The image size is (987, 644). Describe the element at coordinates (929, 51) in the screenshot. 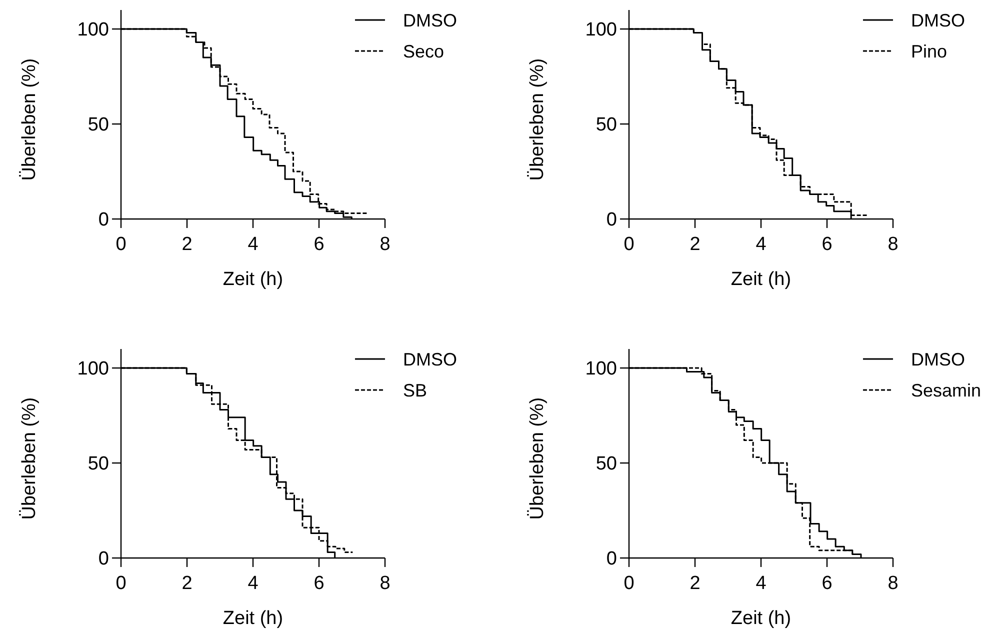

I see `legend-label: Pino` at that location.